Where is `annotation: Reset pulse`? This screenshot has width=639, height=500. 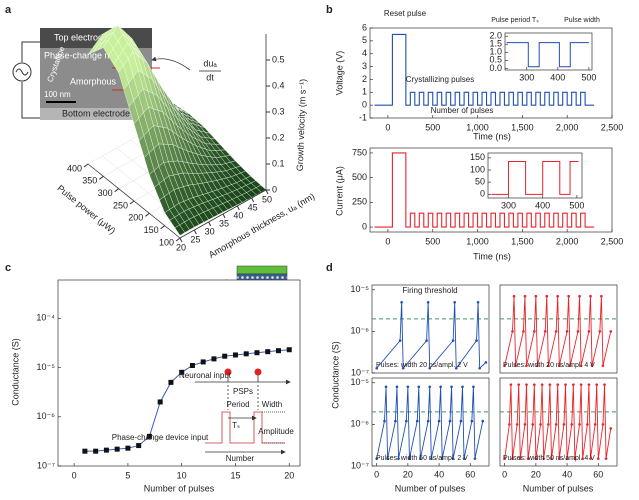 annotation: Reset pulse is located at coordinates (405, 13).